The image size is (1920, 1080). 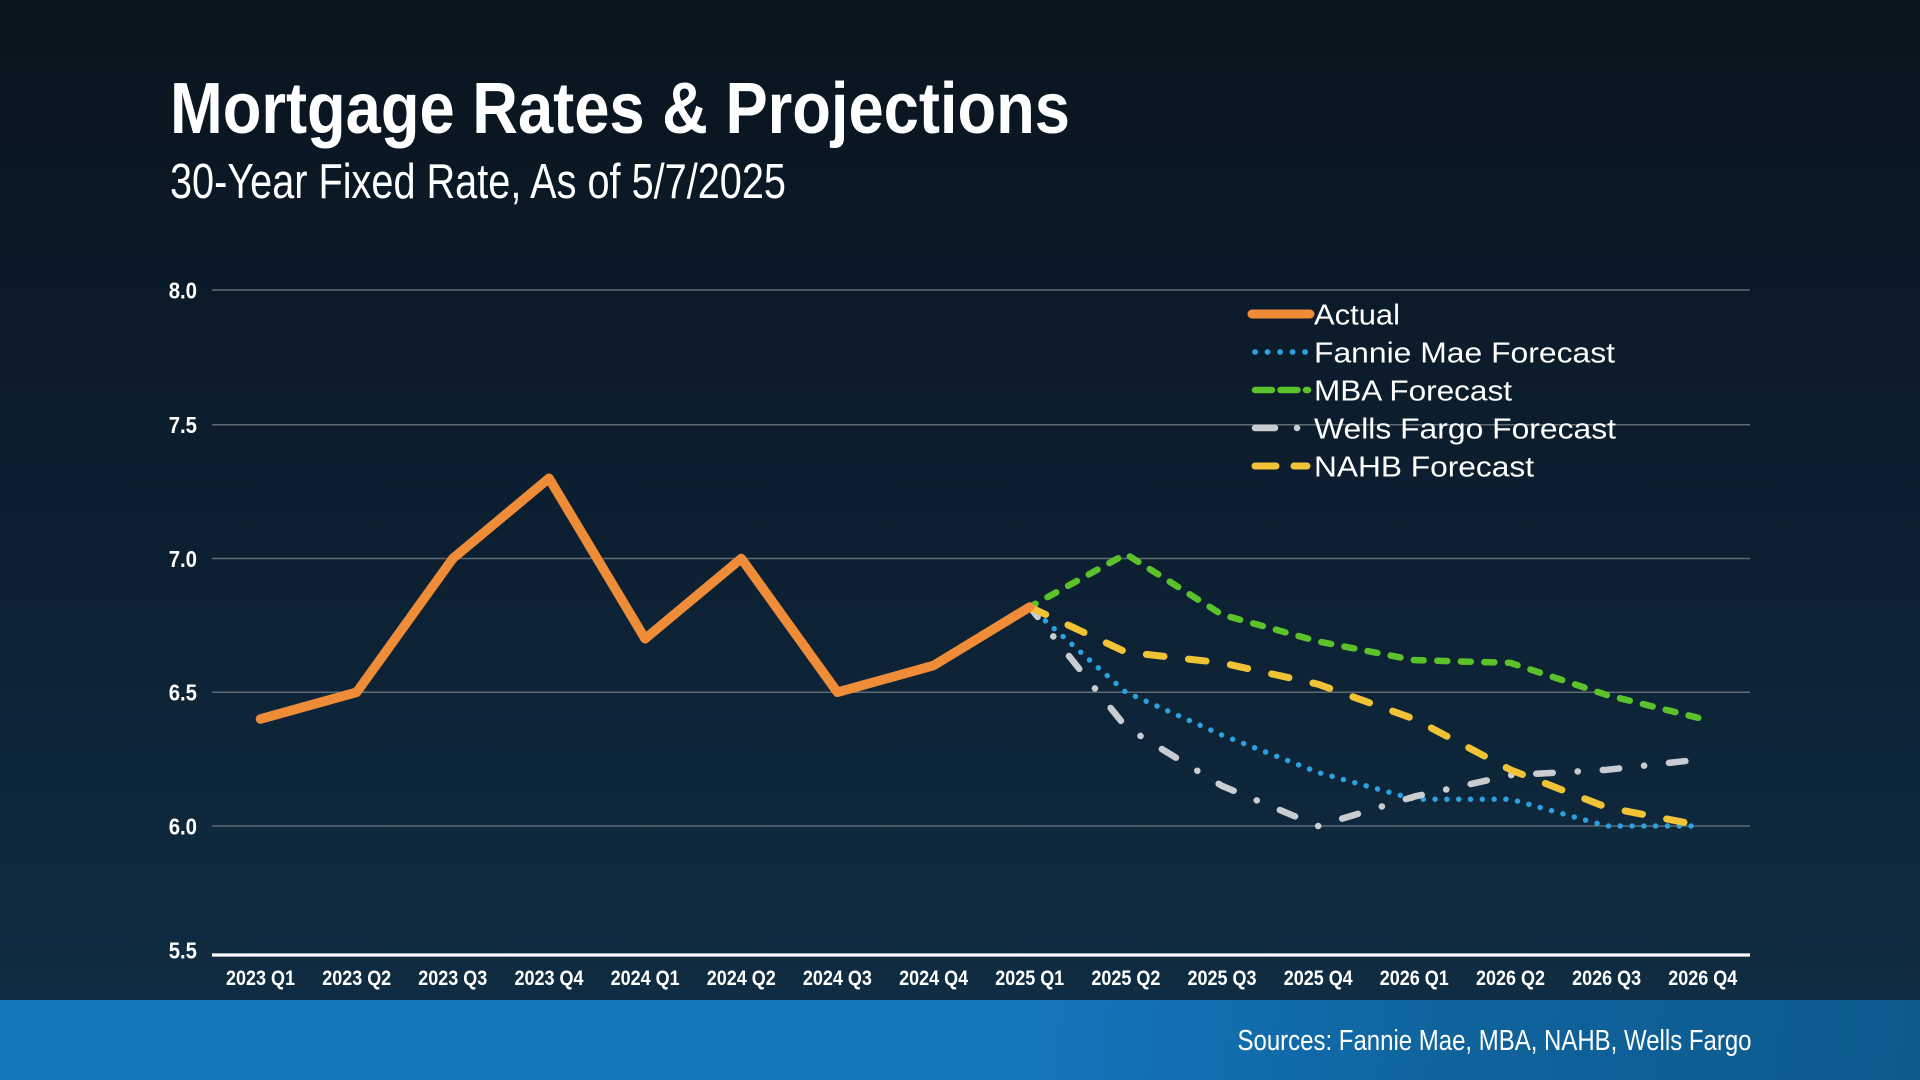 I want to click on svg-text: Wells Fargo Forecast, so click(x=1465, y=430).